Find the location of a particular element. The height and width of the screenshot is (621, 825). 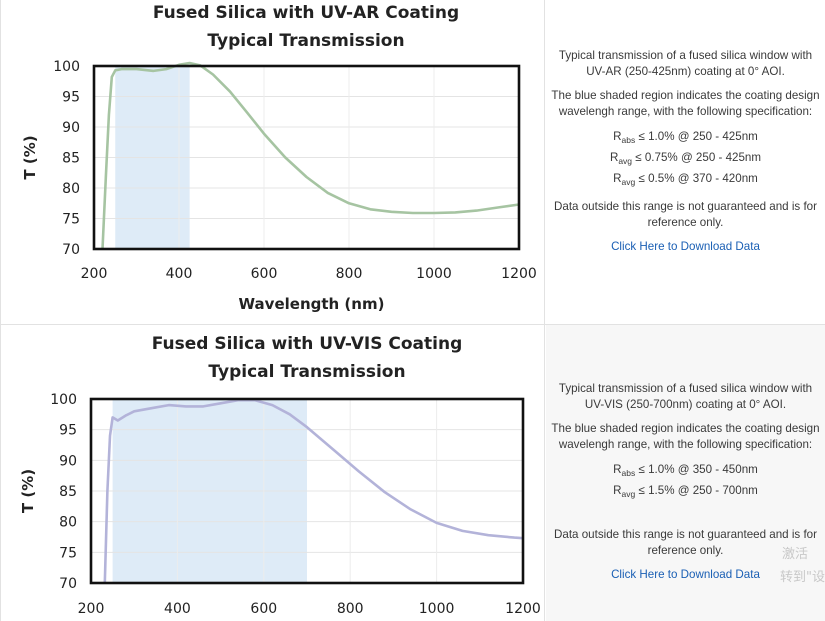

watermark-line-1: 激活 is located at coordinates (795, 554).